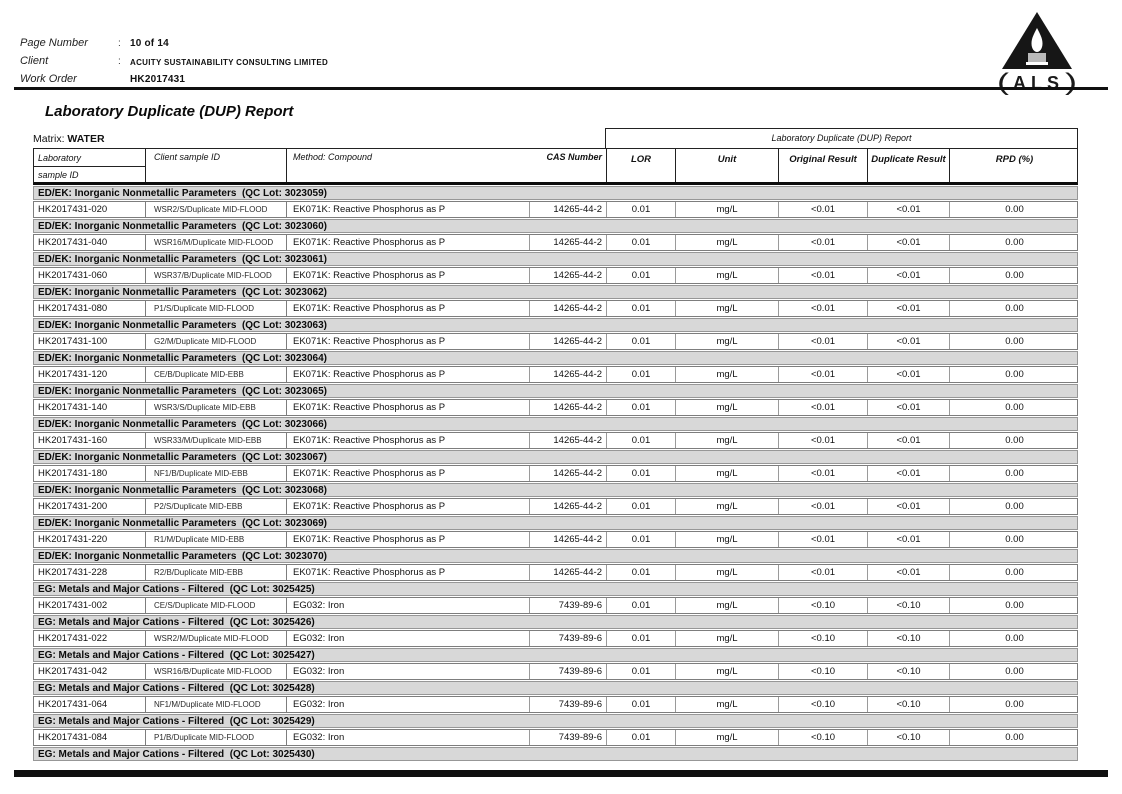 The height and width of the screenshot is (794, 1122). I want to click on lab-sample-id-cell: HK2017431-040, so click(73, 242).